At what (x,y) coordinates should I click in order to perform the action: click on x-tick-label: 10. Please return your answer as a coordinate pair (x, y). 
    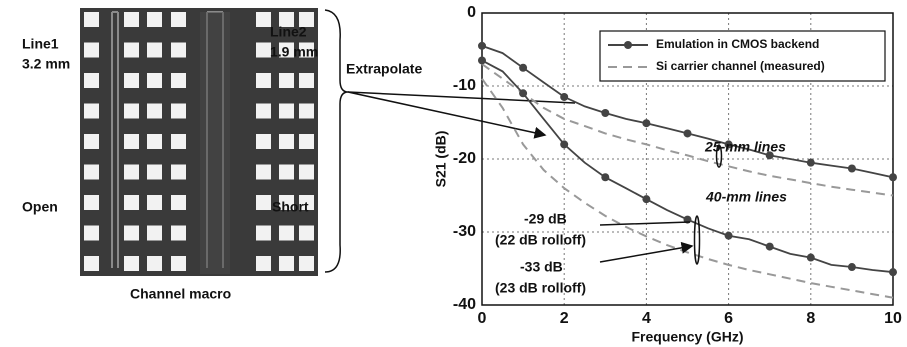
    Looking at the image, I should click on (893, 318).